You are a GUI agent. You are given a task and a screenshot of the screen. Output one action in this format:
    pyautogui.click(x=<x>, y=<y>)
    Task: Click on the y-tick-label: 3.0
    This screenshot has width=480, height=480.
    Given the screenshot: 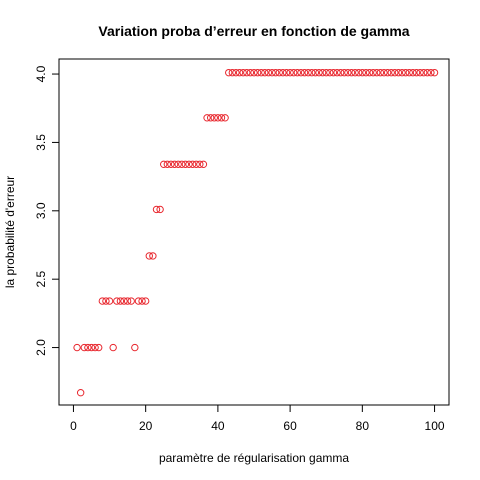 What is the action you would take?
    pyautogui.click(x=41, y=210)
    